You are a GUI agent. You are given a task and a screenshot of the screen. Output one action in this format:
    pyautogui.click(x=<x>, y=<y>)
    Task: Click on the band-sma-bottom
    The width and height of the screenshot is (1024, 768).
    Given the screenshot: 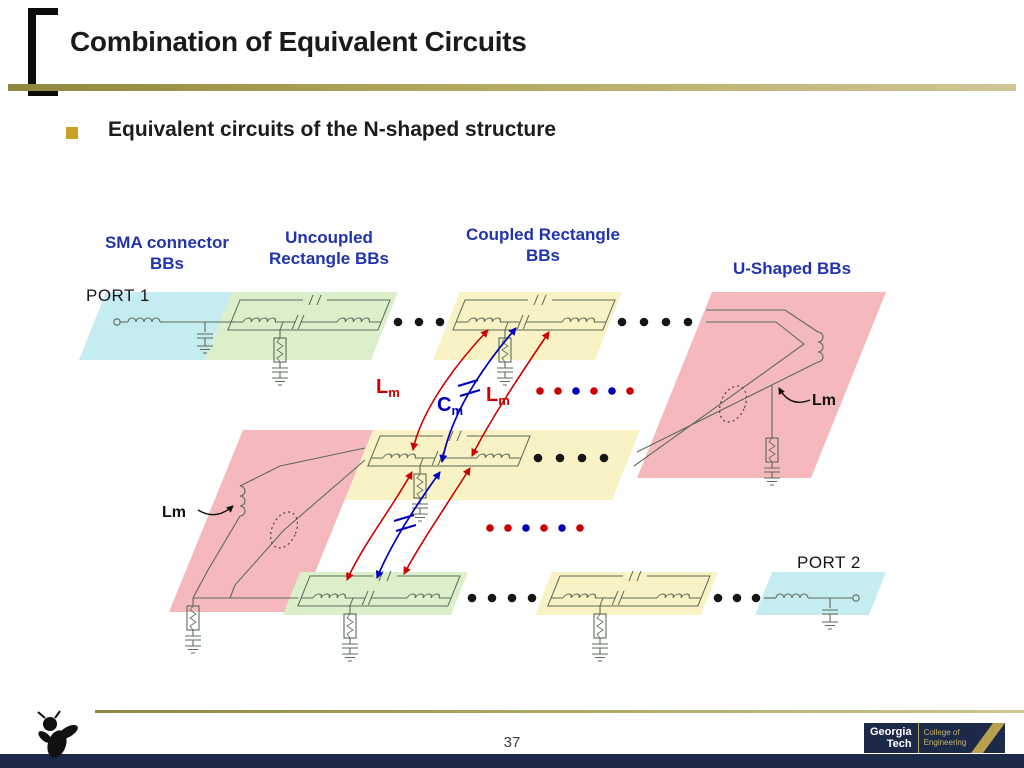 What is the action you would take?
    pyautogui.click(x=820, y=593)
    